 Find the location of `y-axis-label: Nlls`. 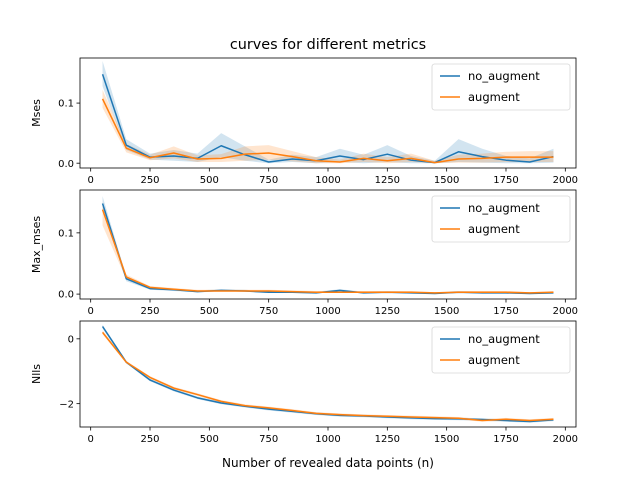

y-axis-label: Nlls is located at coordinates (36, 374).